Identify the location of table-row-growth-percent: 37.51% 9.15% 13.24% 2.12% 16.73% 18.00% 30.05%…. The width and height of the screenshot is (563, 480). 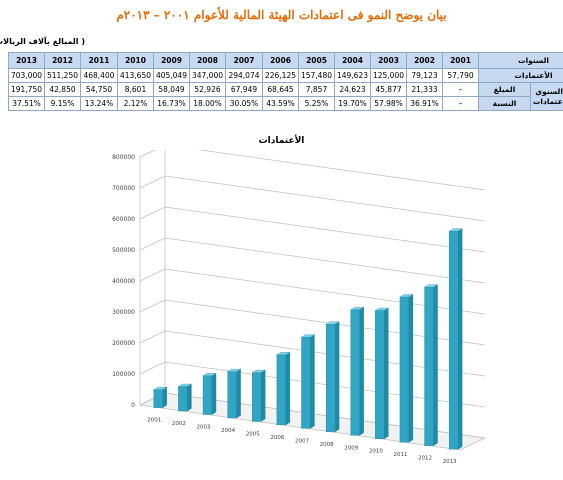
(285, 103).